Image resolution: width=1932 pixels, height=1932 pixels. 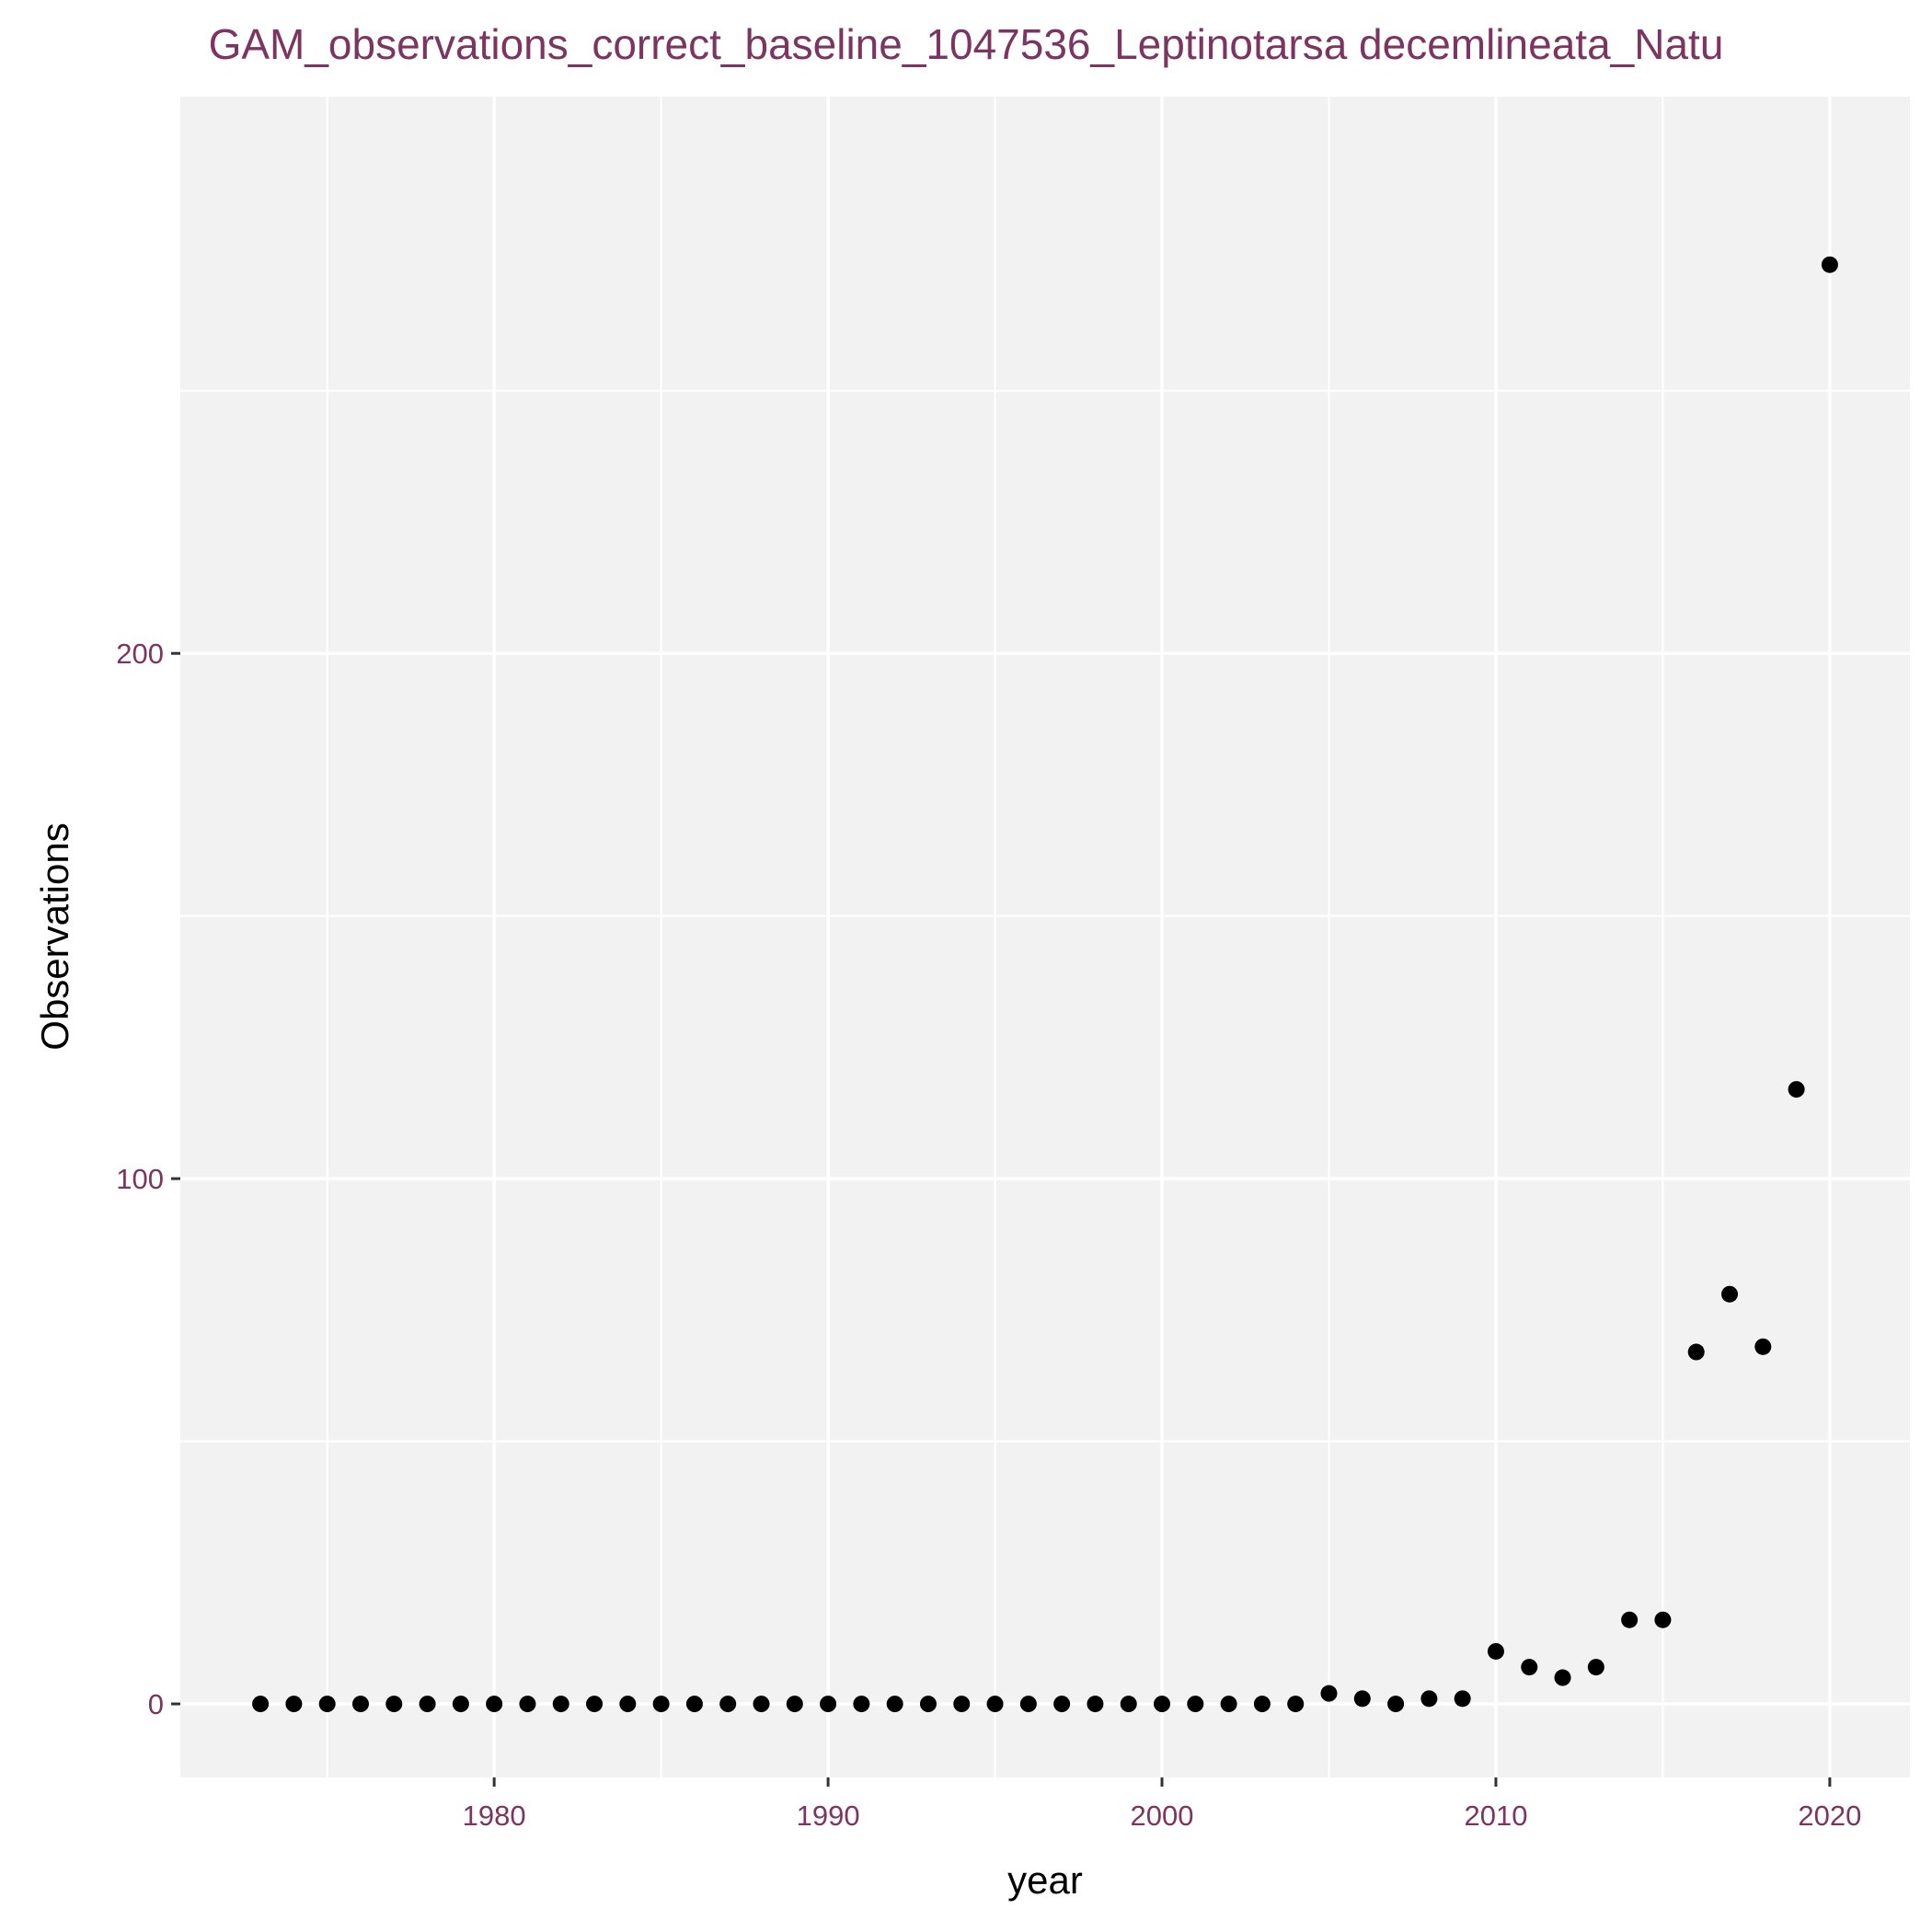 I want to click on x-tick-label: 1980, so click(x=494, y=1816).